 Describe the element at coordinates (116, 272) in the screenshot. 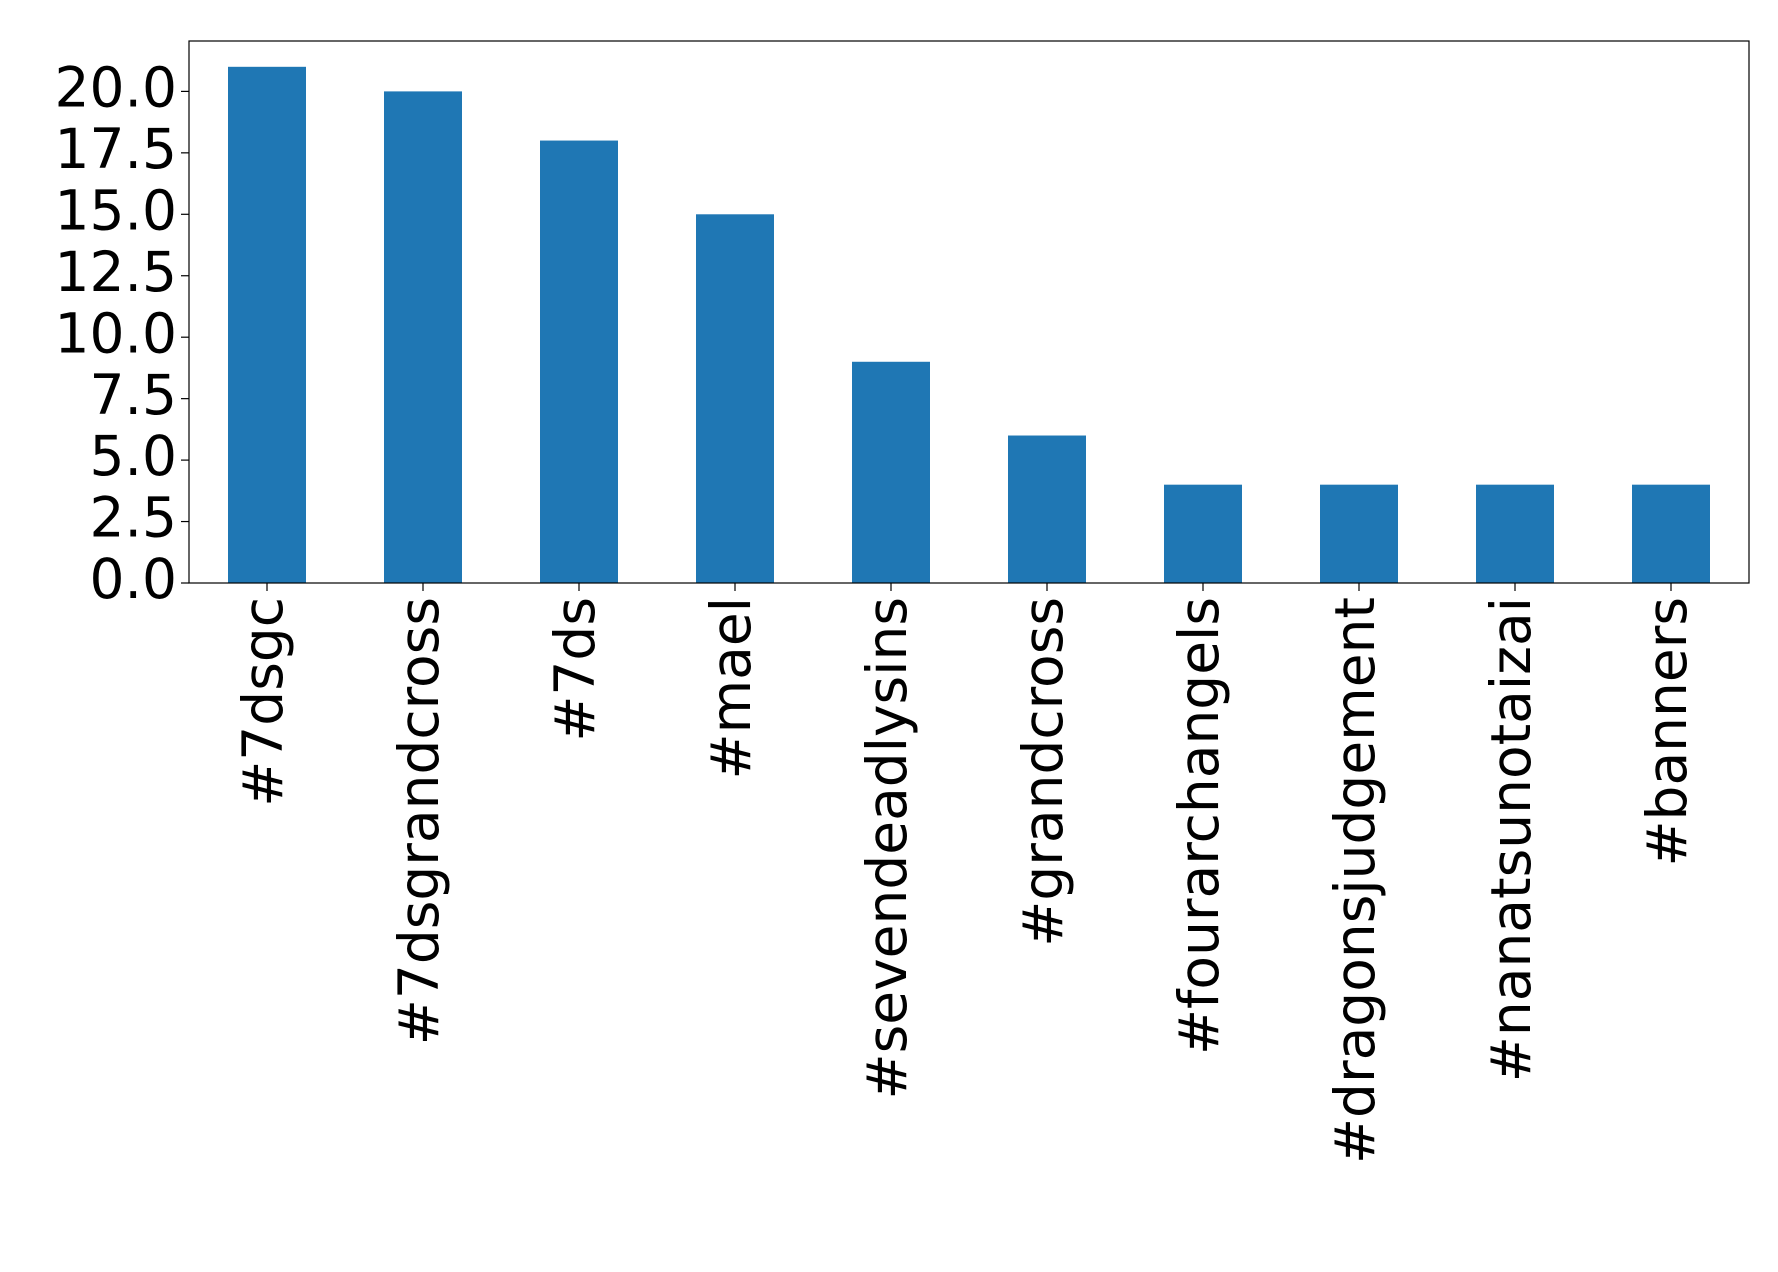

I see `y-tick-label: 12.5` at that location.